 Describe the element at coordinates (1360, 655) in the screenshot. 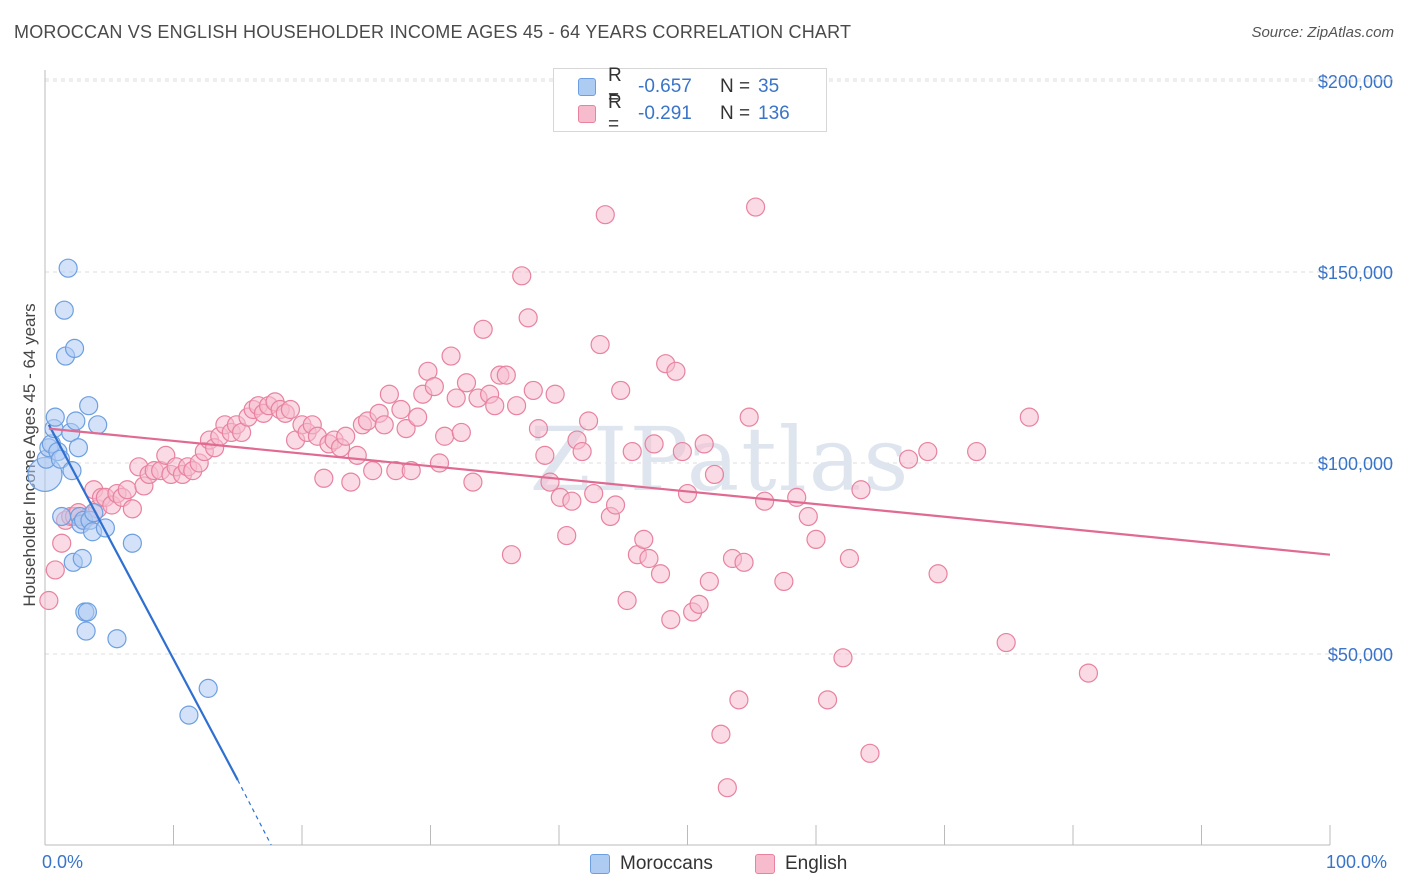

I see `y-tick-label: $50,000` at that location.